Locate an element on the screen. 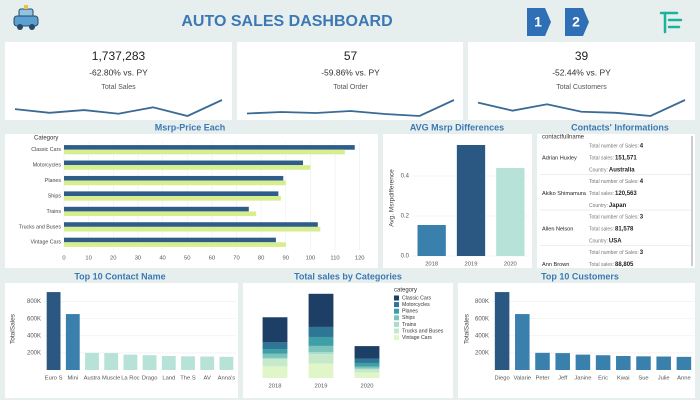  legend-label: Motorcycles is located at coordinates (416, 305).